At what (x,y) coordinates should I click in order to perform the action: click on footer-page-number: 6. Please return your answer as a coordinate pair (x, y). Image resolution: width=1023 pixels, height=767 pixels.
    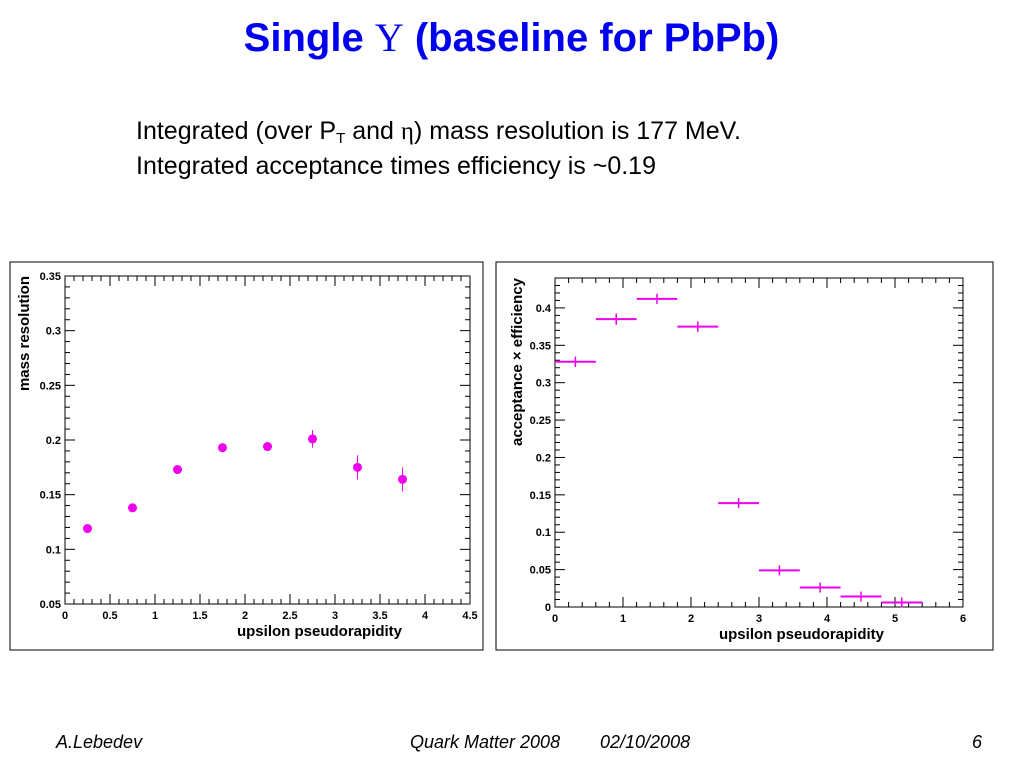
    Looking at the image, I should click on (977, 742).